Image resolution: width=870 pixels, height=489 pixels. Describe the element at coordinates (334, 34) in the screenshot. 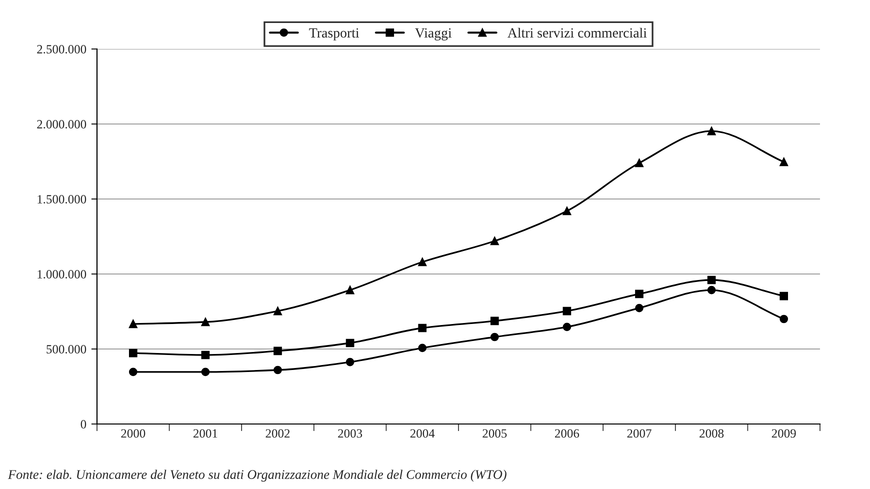

I see `legend-label: Trasporti` at that location.